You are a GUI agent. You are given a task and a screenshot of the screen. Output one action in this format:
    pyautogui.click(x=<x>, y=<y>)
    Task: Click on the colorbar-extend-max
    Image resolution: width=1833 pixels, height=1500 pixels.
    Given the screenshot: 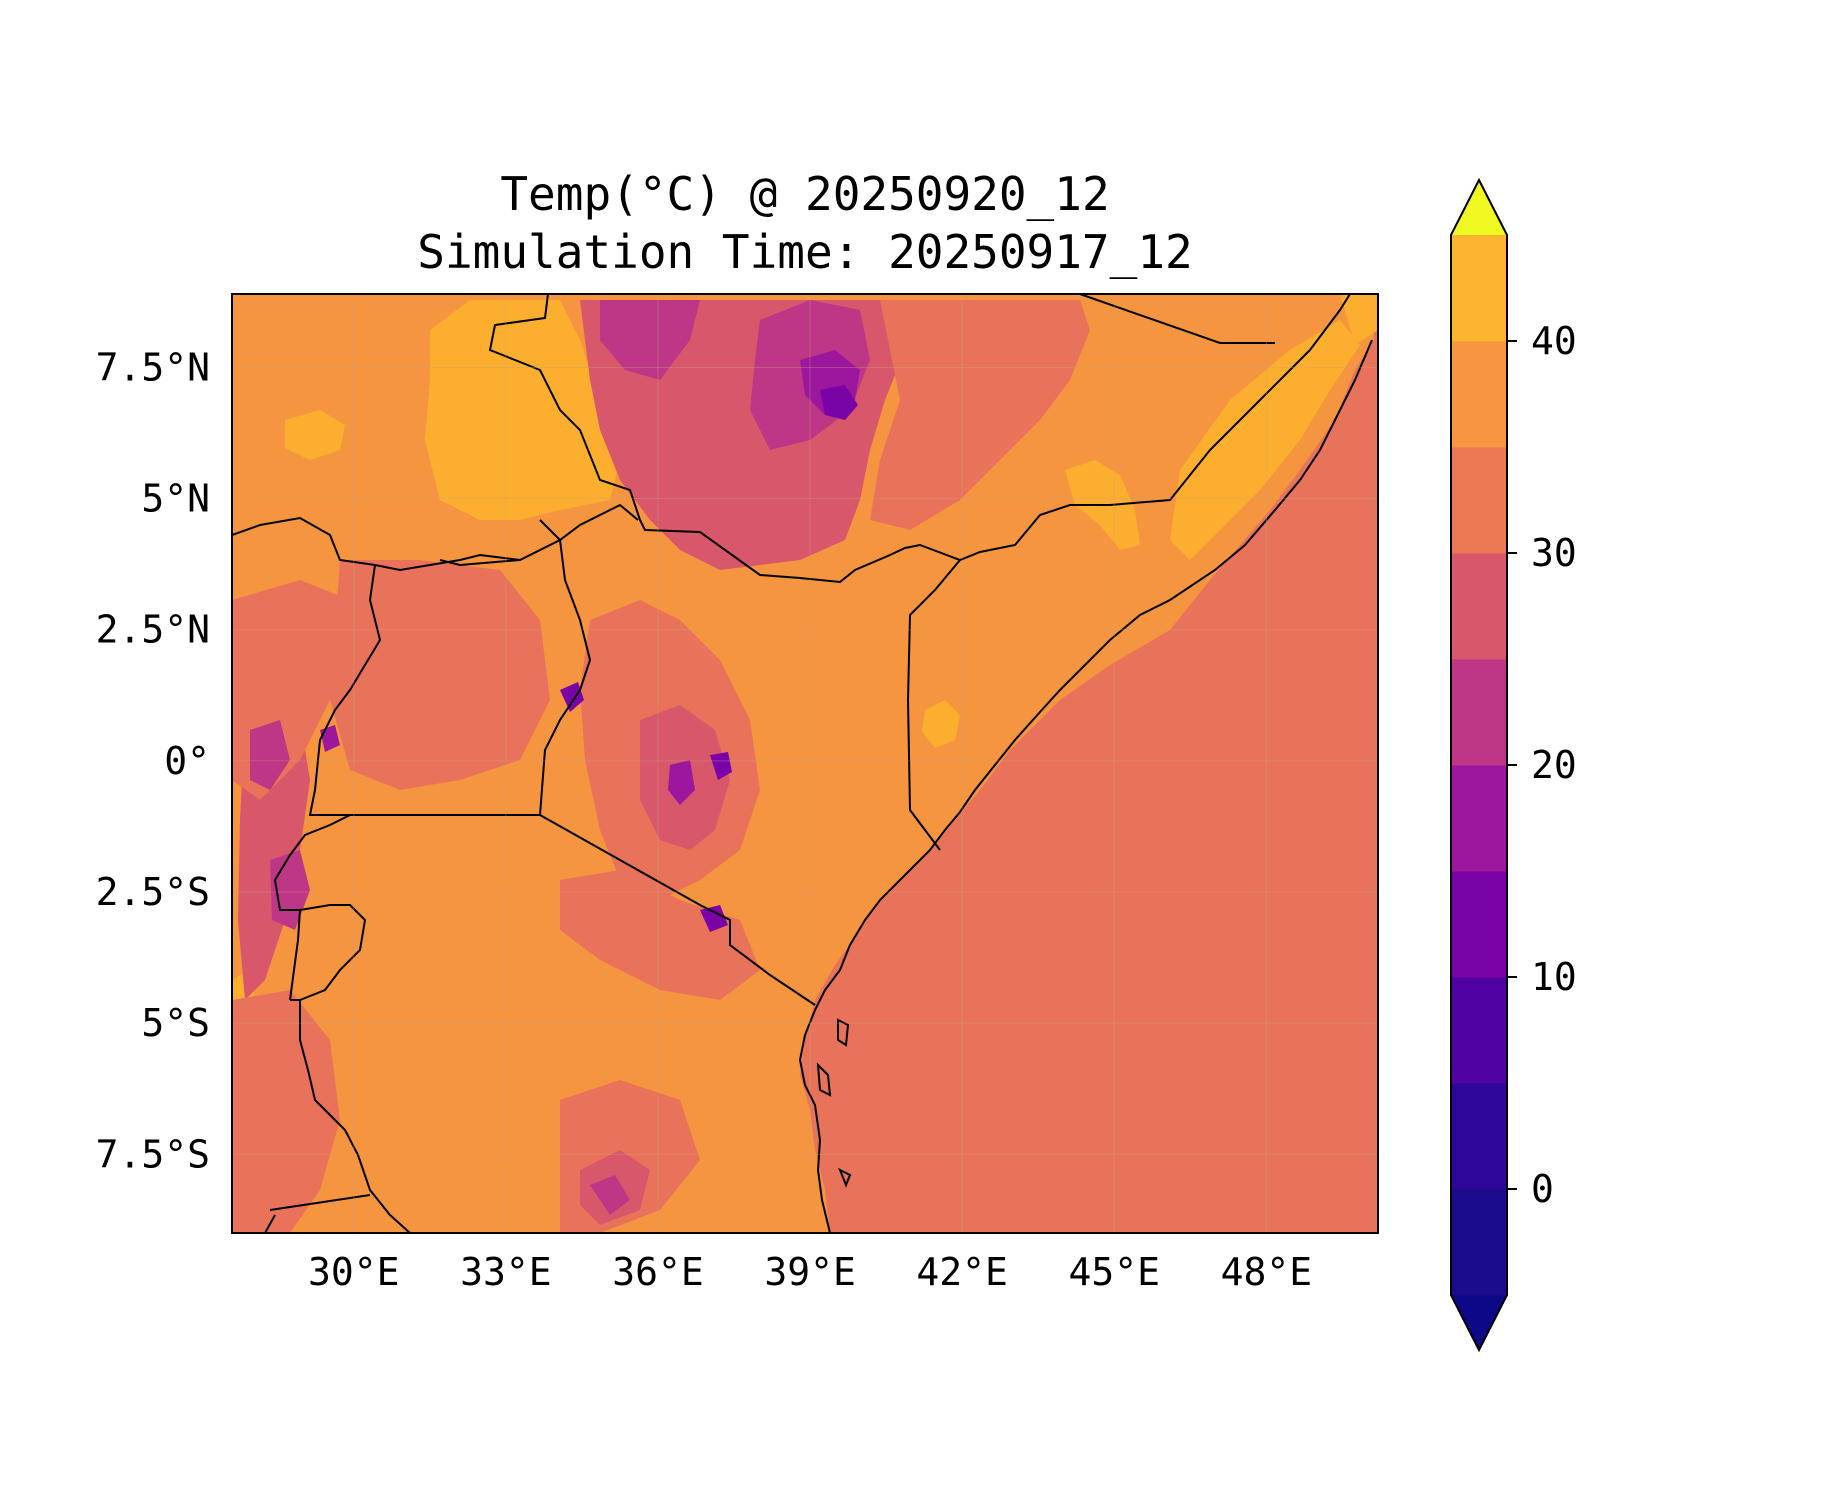 What is the action you would take?
    pyautogui.click(x=1479, y=207)
    